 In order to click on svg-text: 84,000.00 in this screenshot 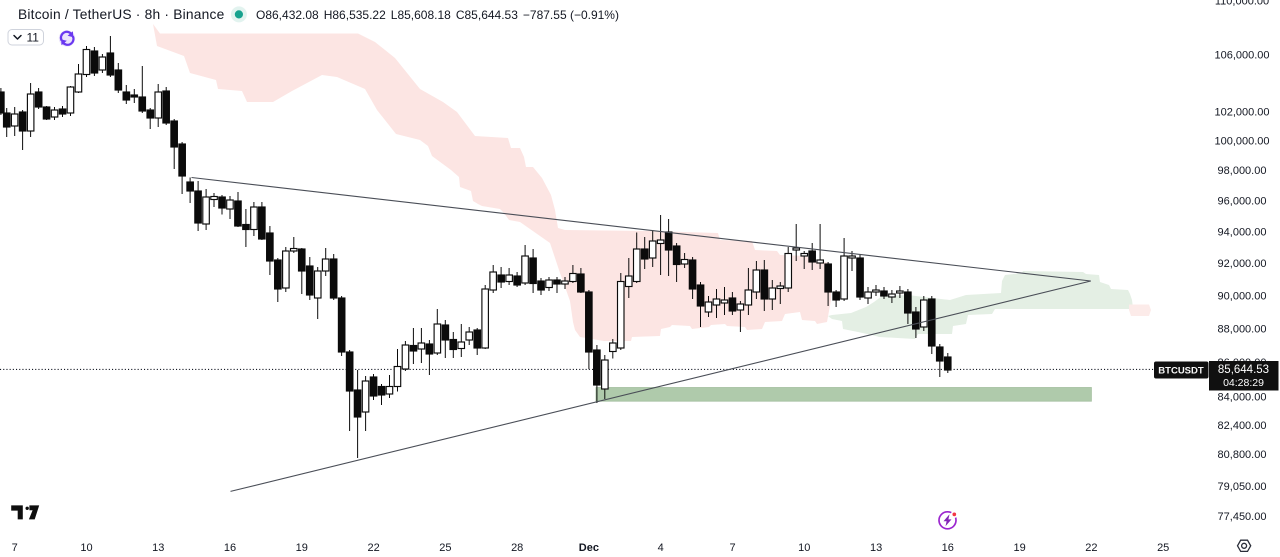, I will do `click(1242, 398)`.